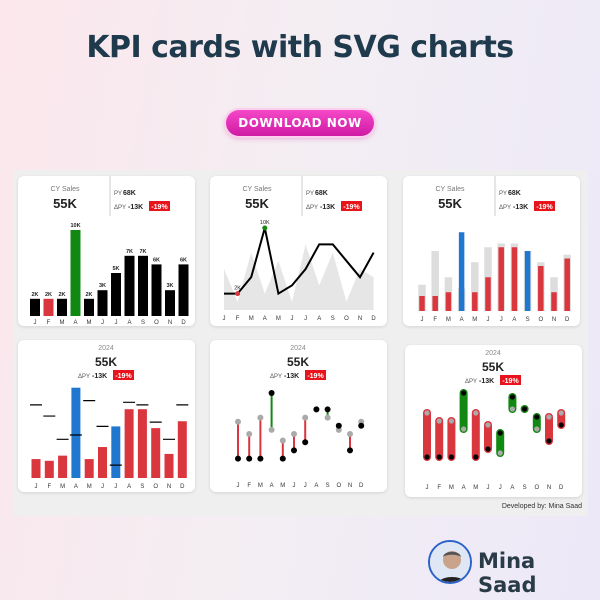 This screenshot has height=600, width=600. I want to click on download-now-button: DOWNLOAD NOW, so click(300, 123).